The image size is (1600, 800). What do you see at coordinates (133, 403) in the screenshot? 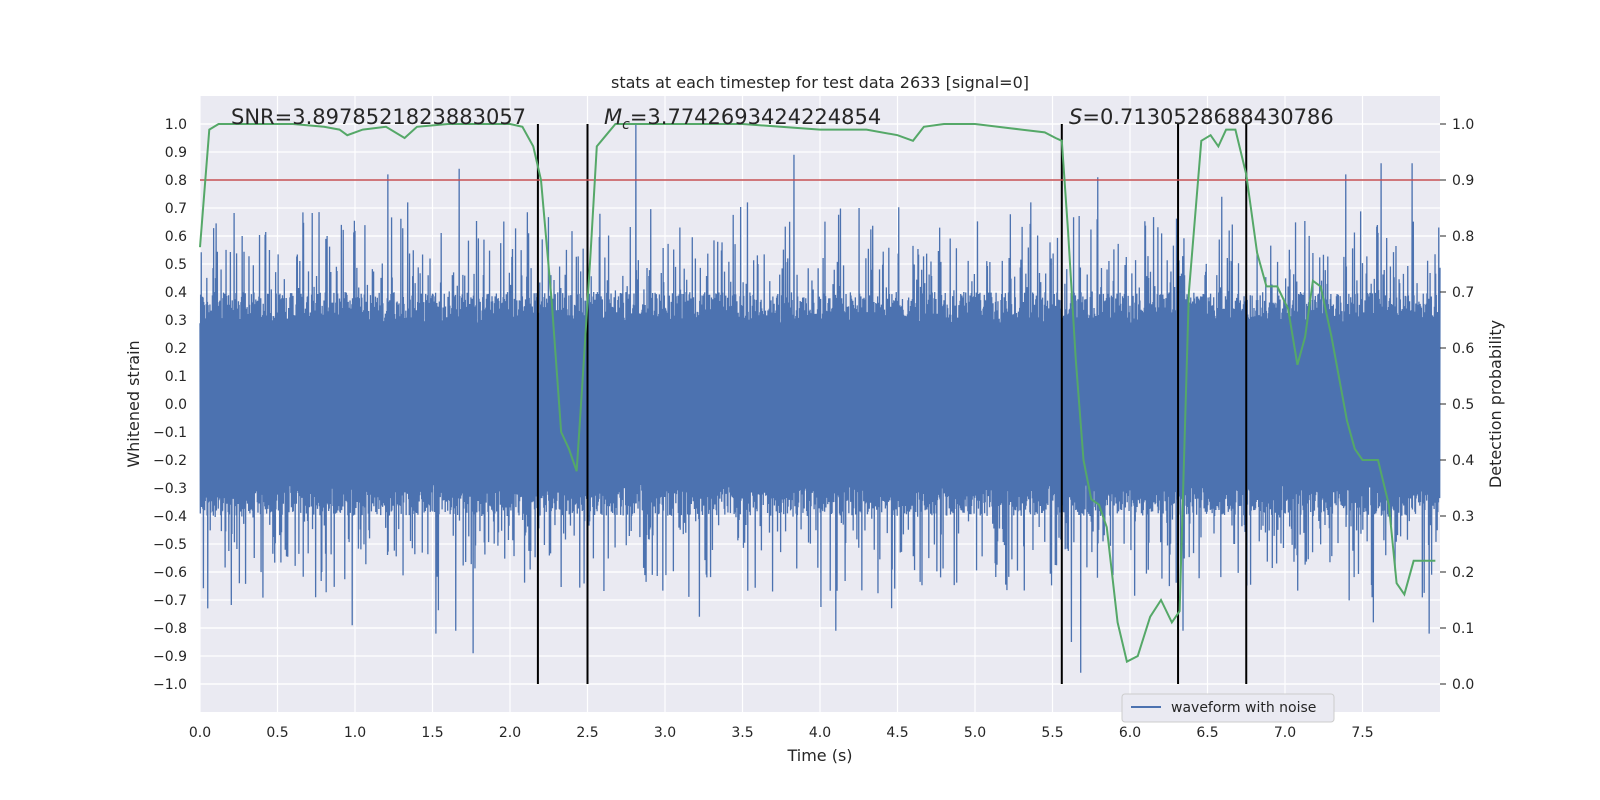
I see `y-axis-label: Whitened strain` at bounding box center [133, 403].